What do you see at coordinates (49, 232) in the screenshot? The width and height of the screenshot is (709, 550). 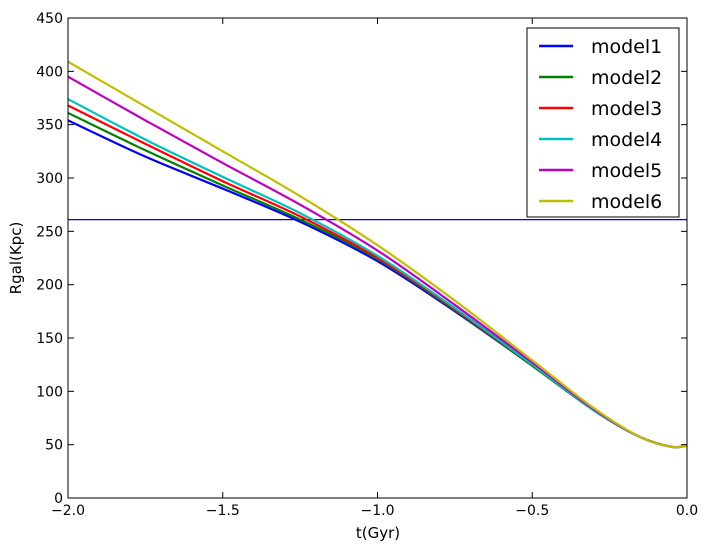 I see `y-tick-label: 250` at bounding box center [49, 232].